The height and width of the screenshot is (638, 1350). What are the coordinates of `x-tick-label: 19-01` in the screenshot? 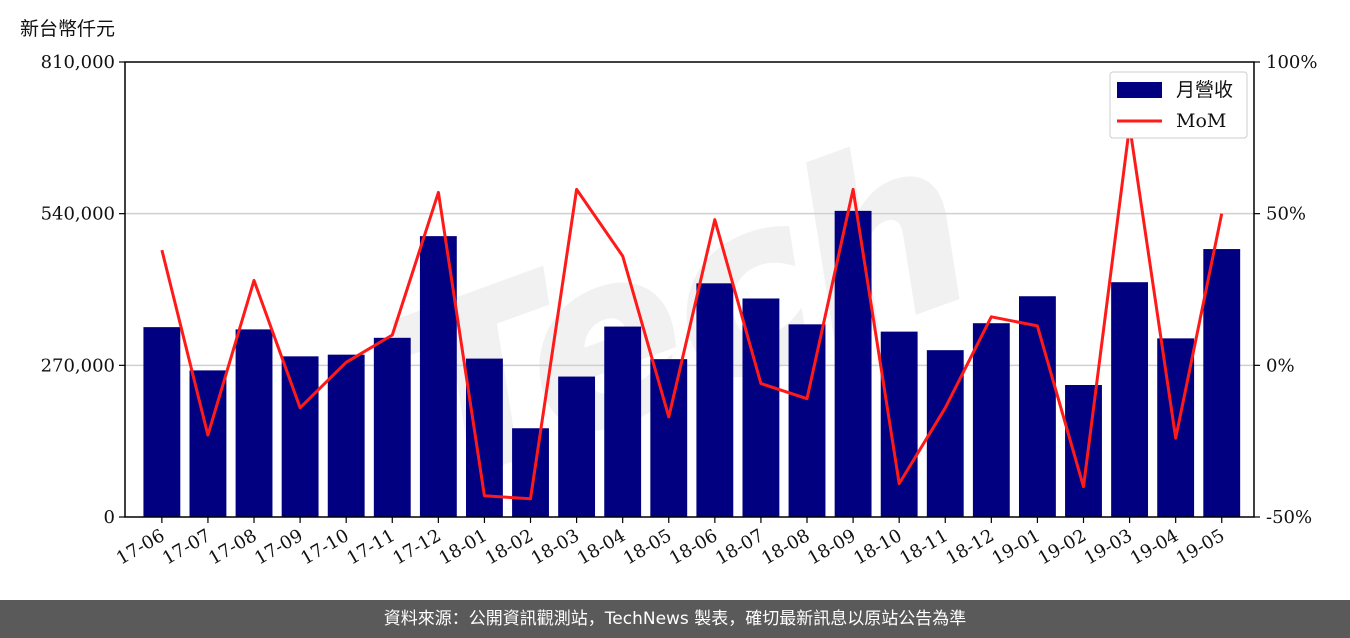 It's located at (1015, 547).